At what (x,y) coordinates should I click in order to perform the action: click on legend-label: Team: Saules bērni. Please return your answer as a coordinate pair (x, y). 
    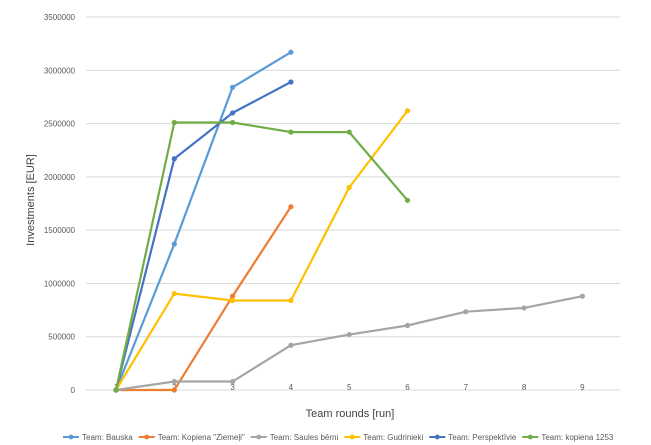
    Looking at the image, I should click on (304, 437).